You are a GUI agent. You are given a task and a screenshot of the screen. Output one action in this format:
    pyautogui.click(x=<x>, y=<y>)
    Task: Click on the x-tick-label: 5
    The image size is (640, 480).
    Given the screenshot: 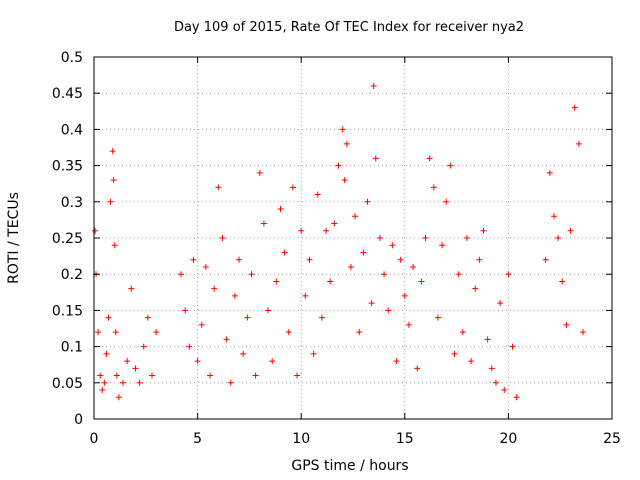 What is the action you would take?
    pyautogui.click(x=197, y=439)
    